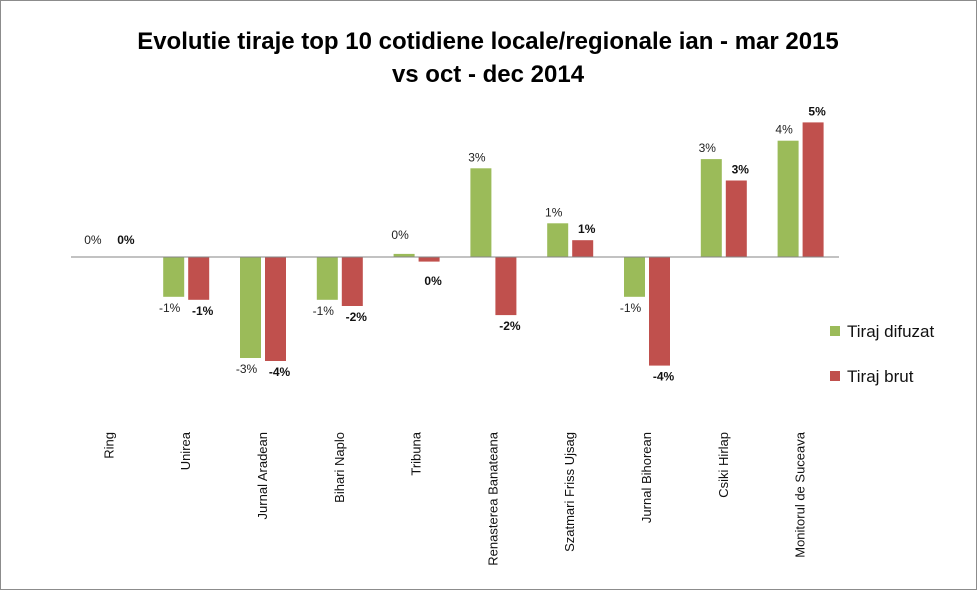 Image resolution: width=977 pixels, height=590 pixels. What do you see at coordinates (352, 281) in the screenshot?
I see `bar-tiraj-brut-bihari-naplo` at bounding box center [352, 281].